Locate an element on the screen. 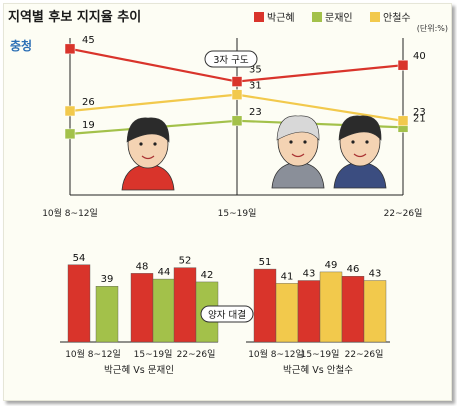 Image resolution: width=457 pixels, height=406 pixels. bar-value-label: 41 is located at coordinates (287, 276).